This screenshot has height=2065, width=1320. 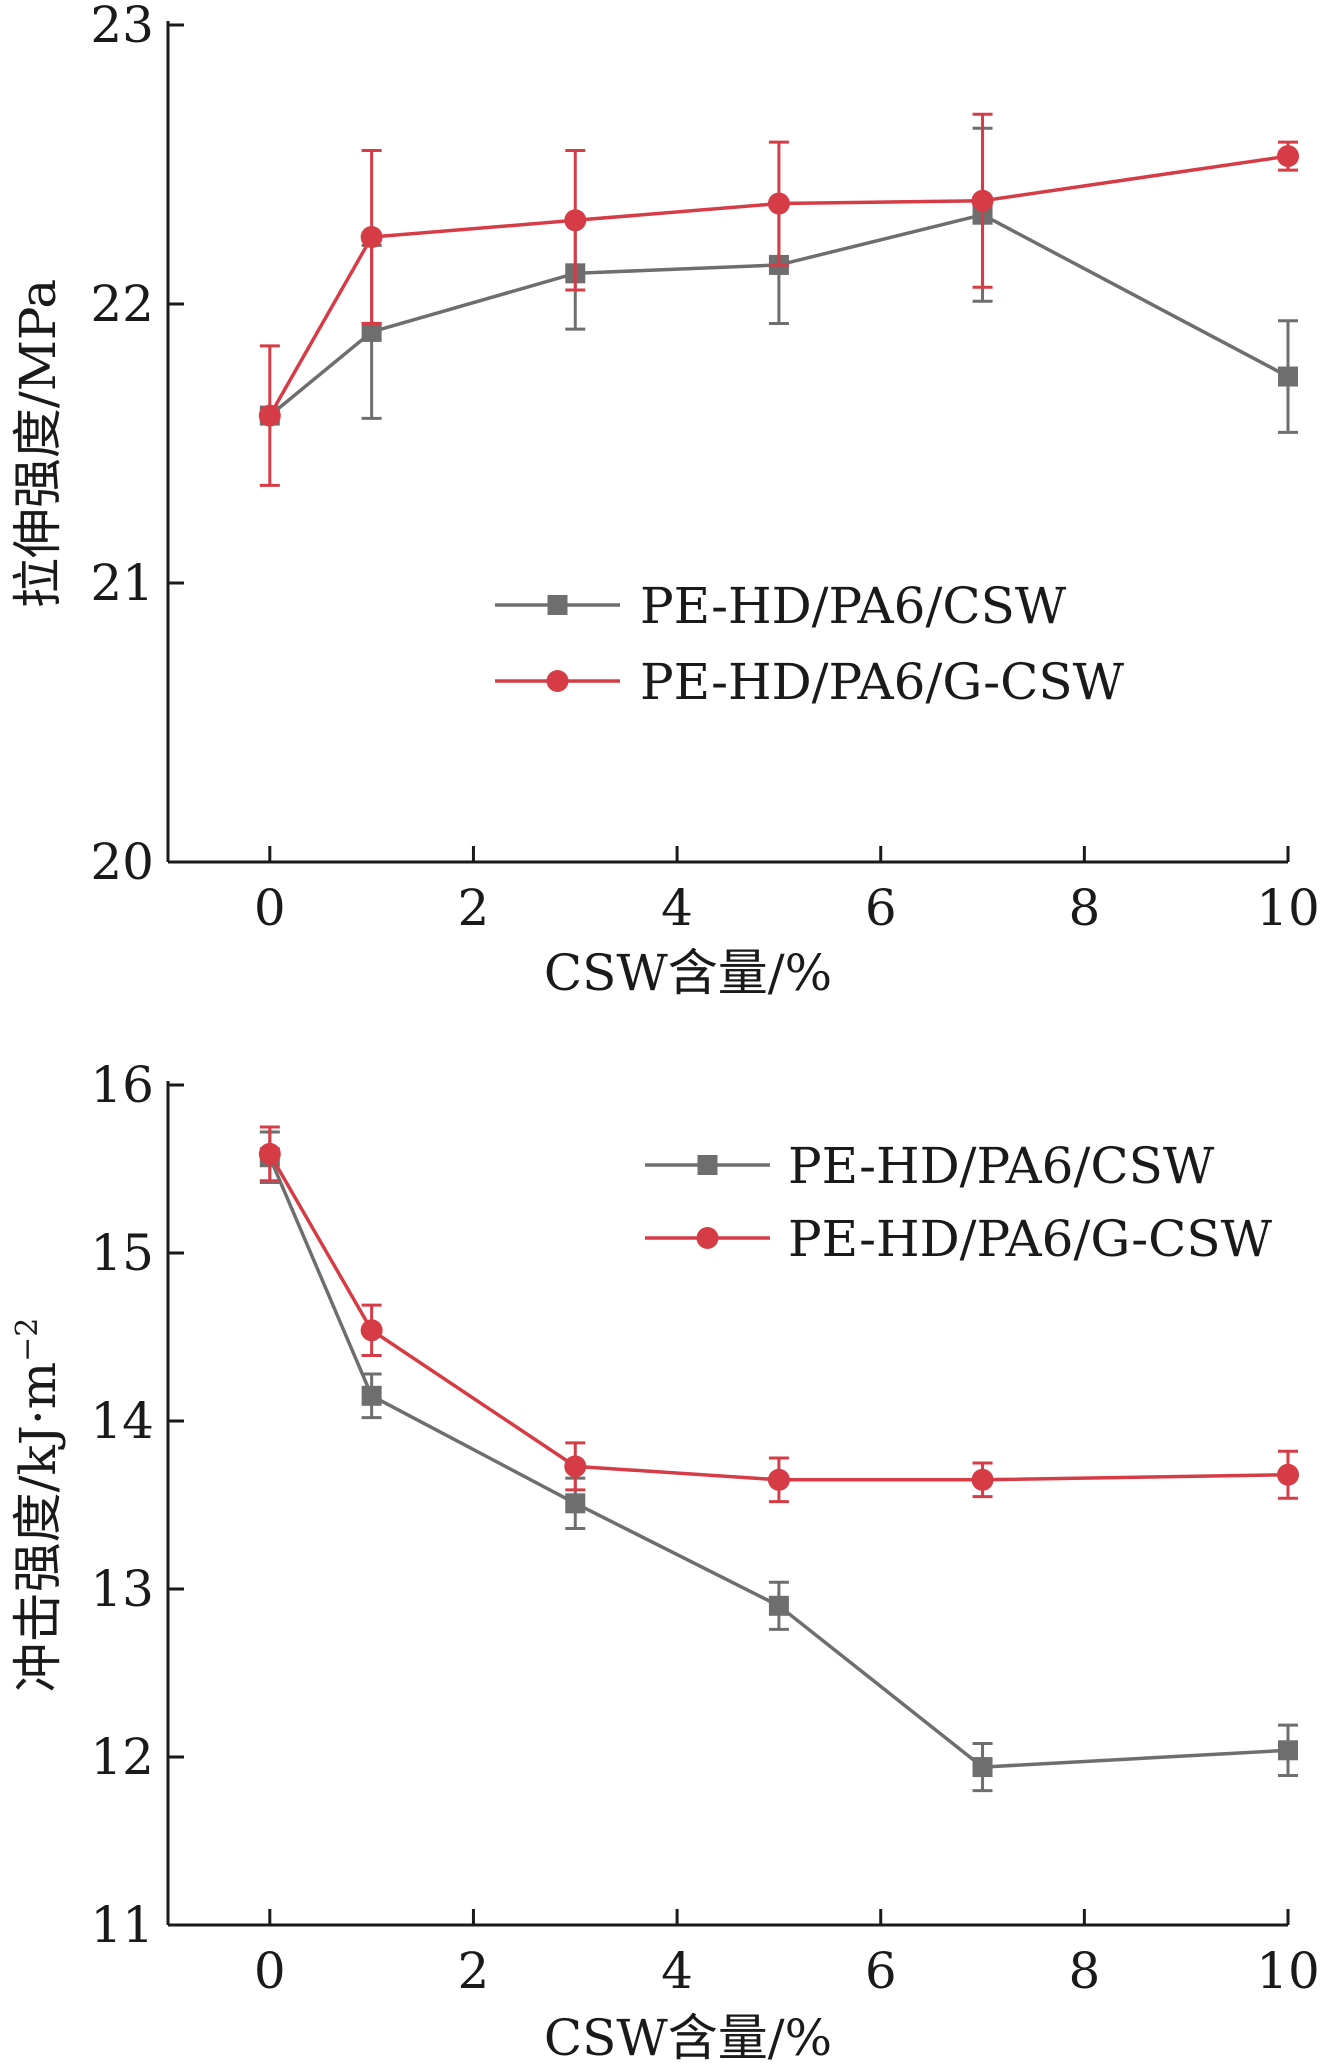 I want to click on y-axis-title: 冲击强度/kJ·m−2, so click(x=38, y=1505).